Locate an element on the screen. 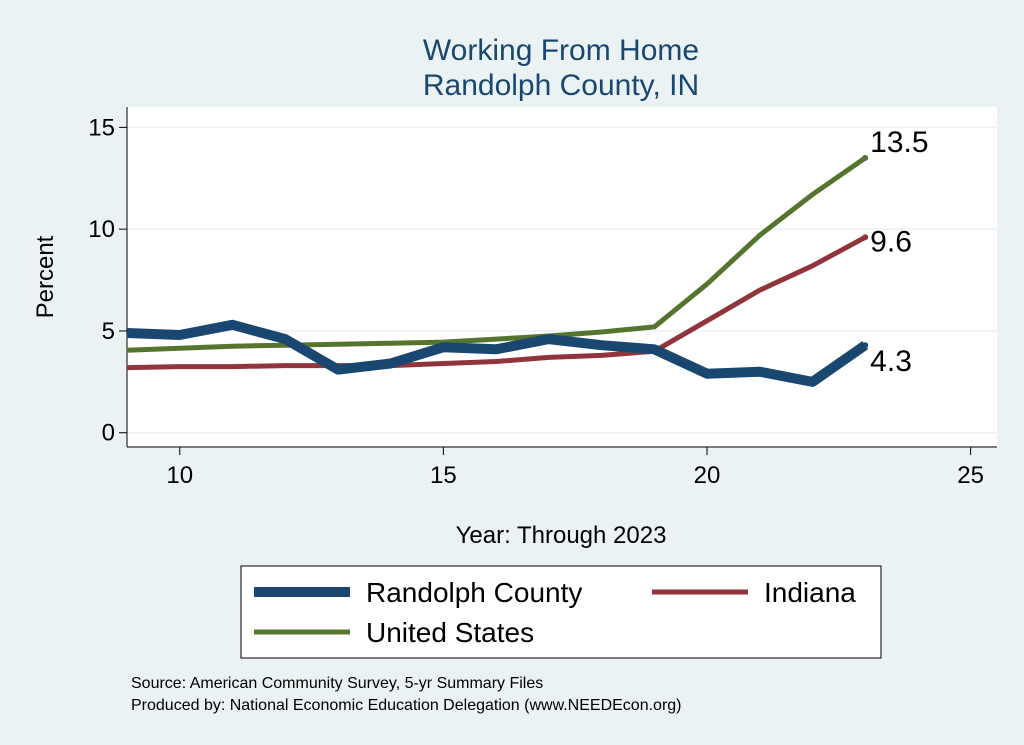 Image resolution: width=1024 pixels, height=745 pixels. legend-label-randolph-county: Randolph County is located at coordinates (474, 592).